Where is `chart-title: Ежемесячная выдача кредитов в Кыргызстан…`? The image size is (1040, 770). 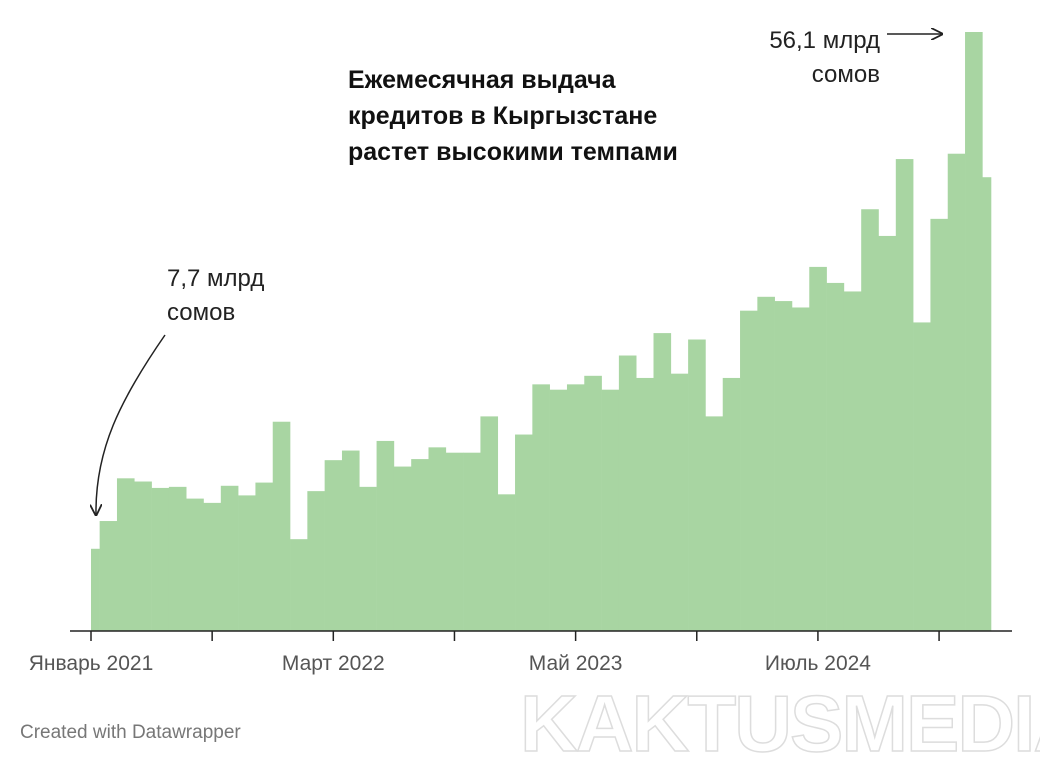 chart-title: Ежемесячная выдача кредитов в Кыргызстан… is located at coordinates (513, 116).